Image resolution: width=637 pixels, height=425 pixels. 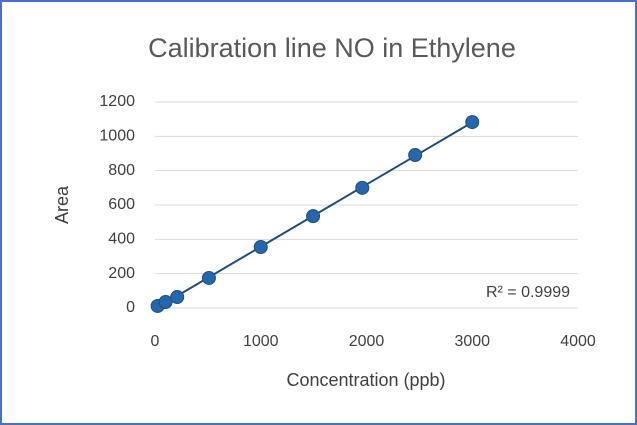 What do you see at coordinates (578, 341) in the screenshot?
I see `x-tick-label: 4000` at bounding box center [578, 341].